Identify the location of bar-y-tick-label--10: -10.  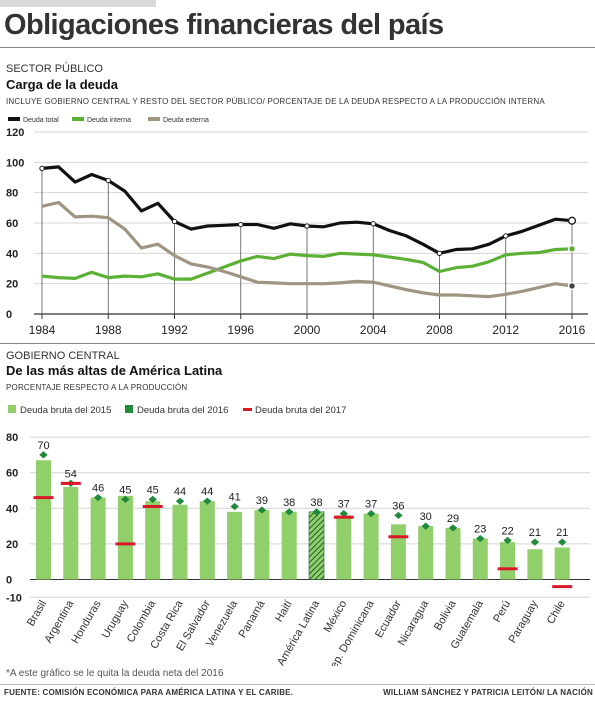
(14, 598).